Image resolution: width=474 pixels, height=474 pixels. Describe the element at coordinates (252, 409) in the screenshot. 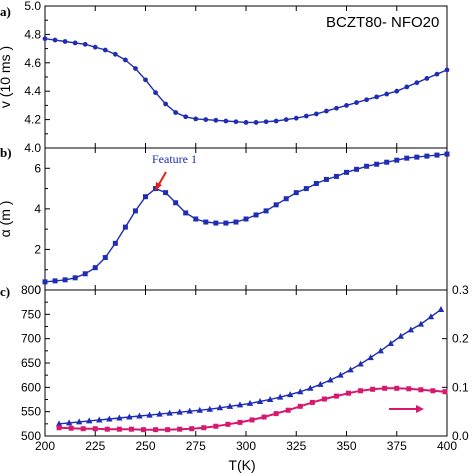

I see `series-line` at that location.